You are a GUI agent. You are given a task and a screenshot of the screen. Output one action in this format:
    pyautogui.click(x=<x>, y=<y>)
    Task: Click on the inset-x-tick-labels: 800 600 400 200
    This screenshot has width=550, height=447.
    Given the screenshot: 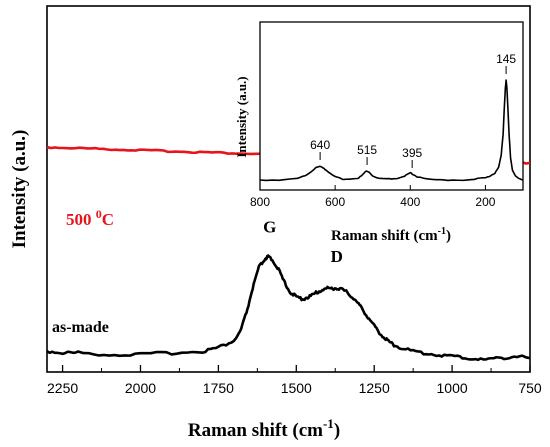 What is the action you would take?
    pyautogui.click(x=373, y=202)
    